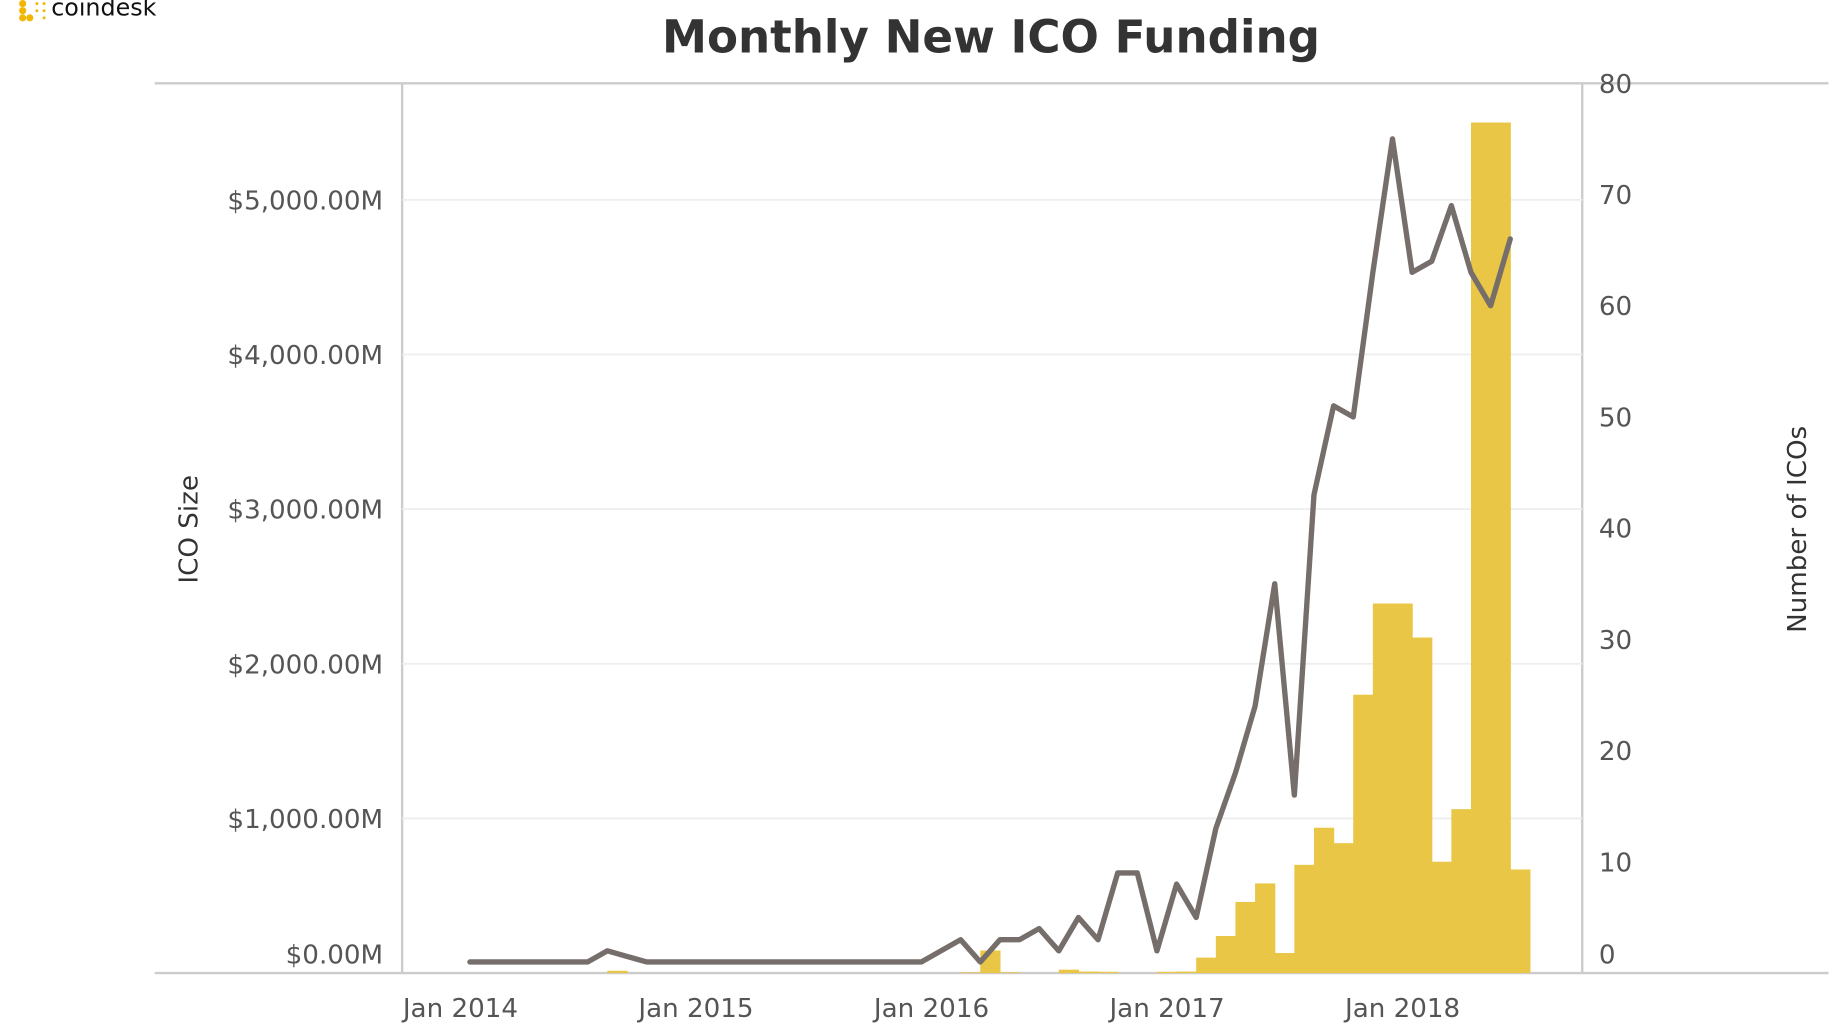 This screenshot has height=1029, width=1844. I want to click on right-tick-label: 70, so click(1615, 196).